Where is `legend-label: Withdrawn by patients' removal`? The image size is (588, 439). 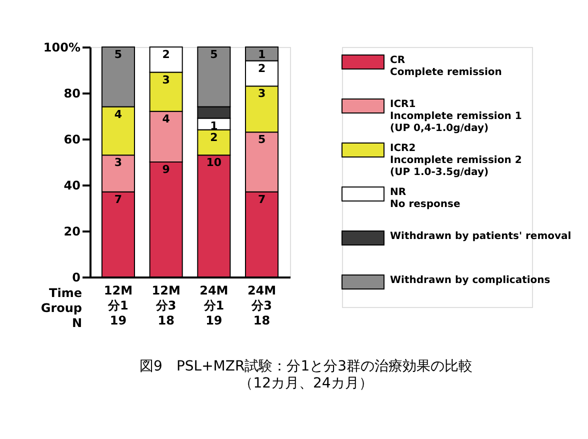
legend-label: Withdrawn by patients' removal is located at coordinates (481, 236).